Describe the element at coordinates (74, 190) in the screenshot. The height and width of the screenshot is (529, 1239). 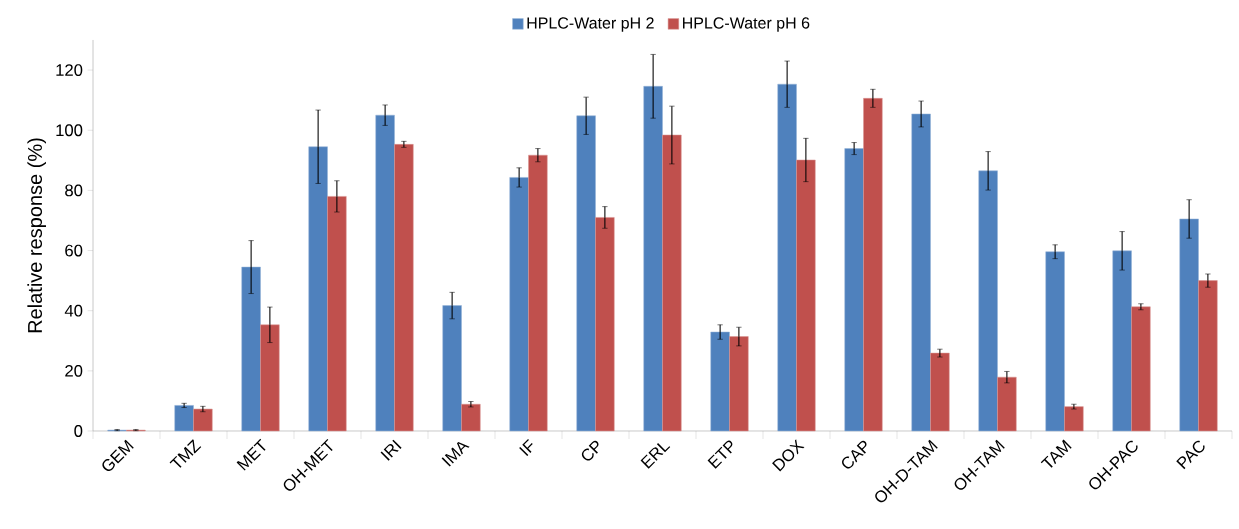
I see `y-tick-label: 80` at that location.